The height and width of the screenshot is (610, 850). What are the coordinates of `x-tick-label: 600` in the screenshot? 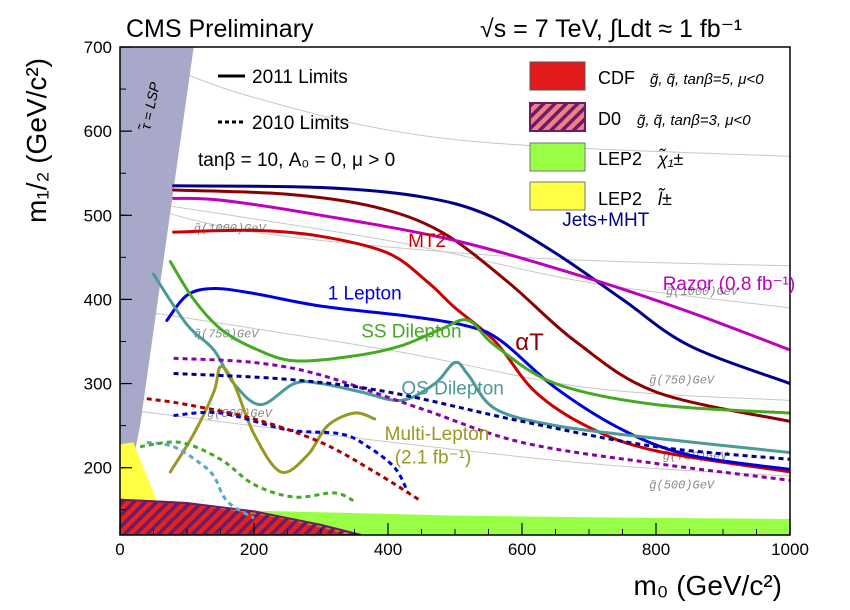 It's located at (522, 549).